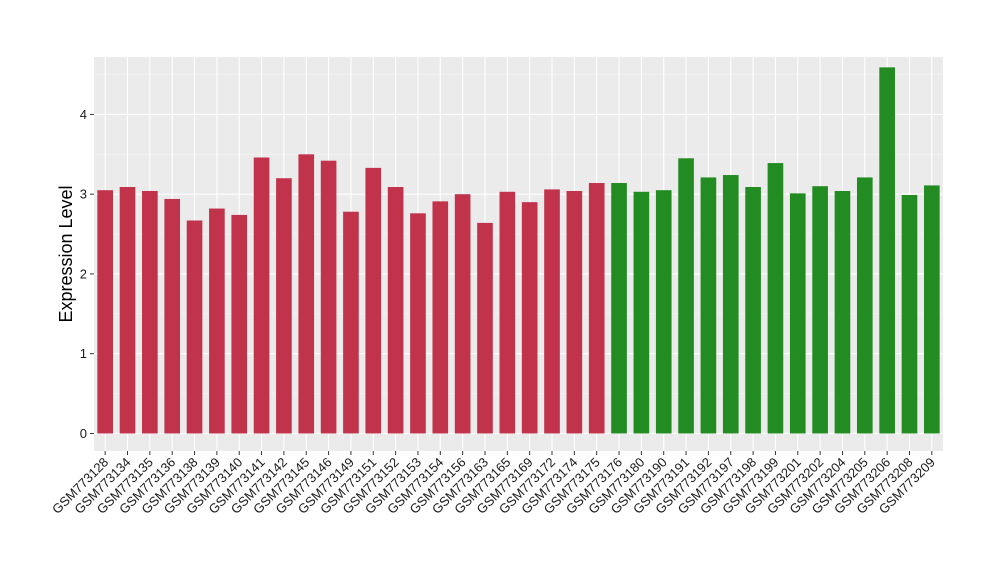 This screenshot has width=1000, height=580. I want to click on y-tick-label: 2, so click(83, 273).